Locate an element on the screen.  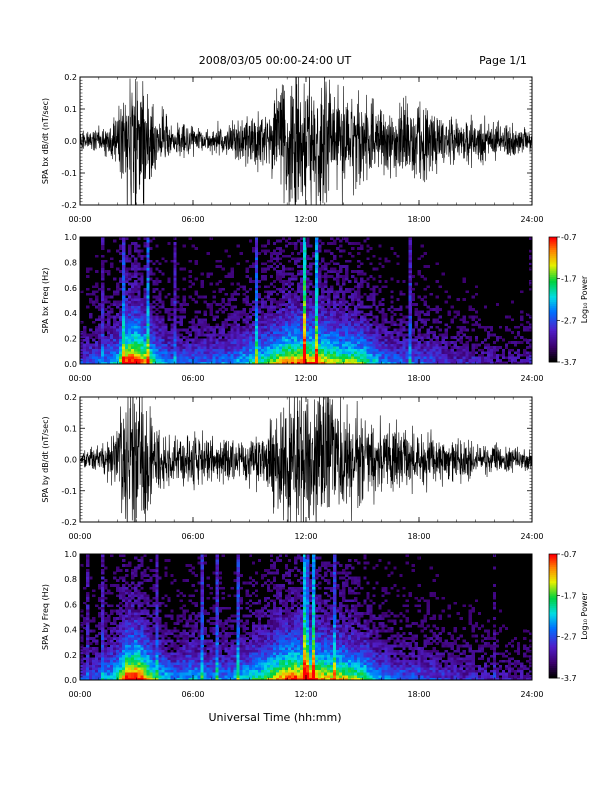
heatmap-cells is located at coordinates (306, 617).